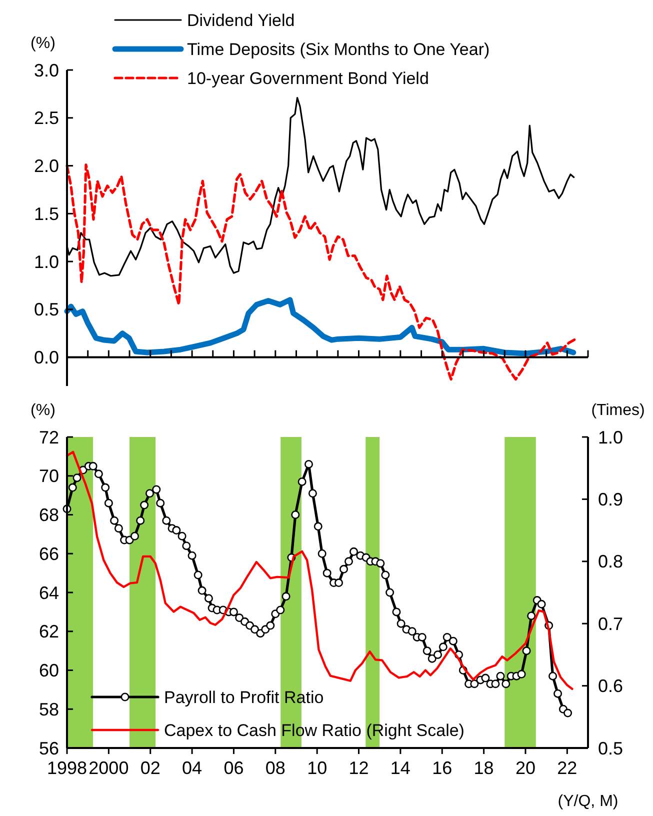 The width and height of the screenshot is (653, 816). I want to click on x-tick-label: 06, so click(234, 768).